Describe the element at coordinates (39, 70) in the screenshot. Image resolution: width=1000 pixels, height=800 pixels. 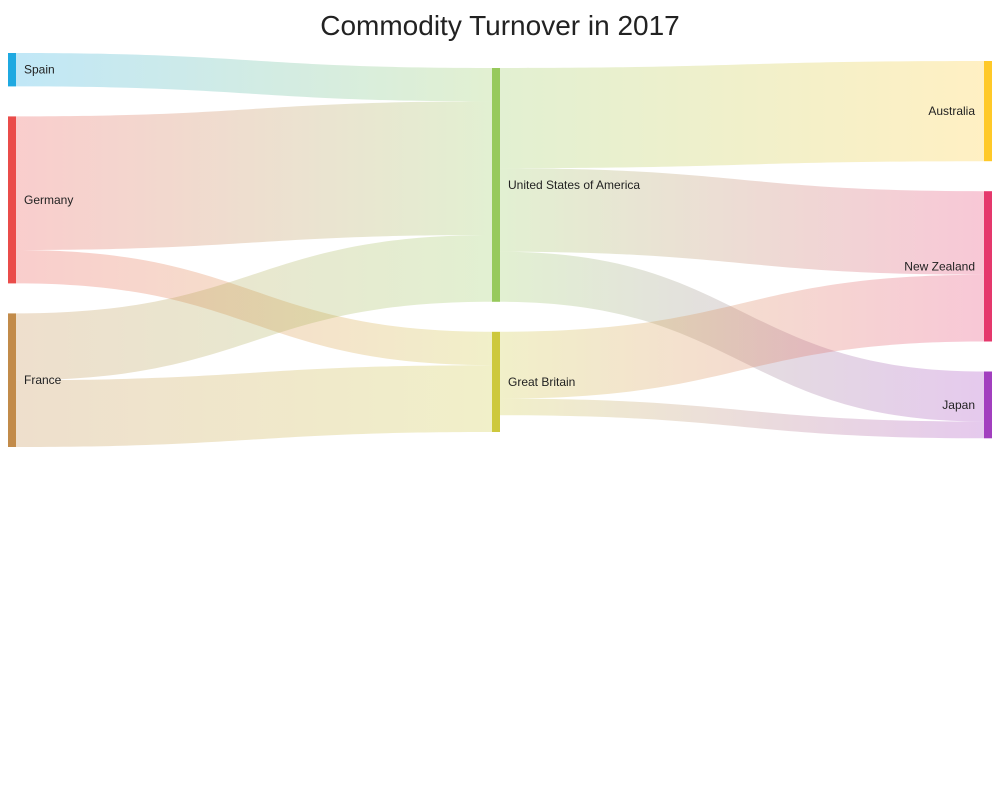
I see `node-label-spain: Spain` at that location.